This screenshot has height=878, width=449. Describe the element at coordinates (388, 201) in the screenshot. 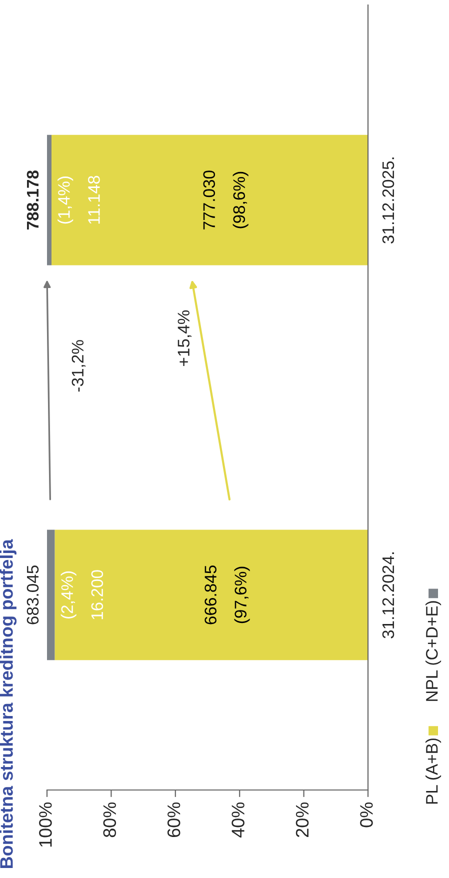

I see `y-tick-label: 31.12.2025.` at that location.